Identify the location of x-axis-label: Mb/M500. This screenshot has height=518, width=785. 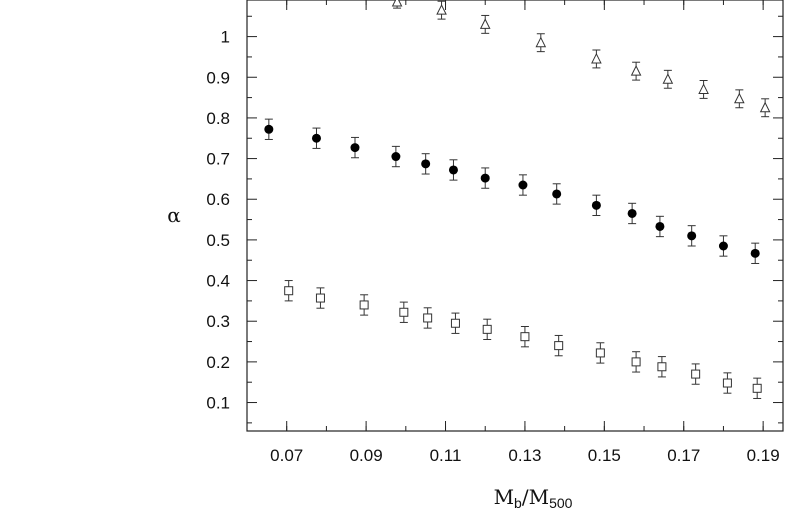
(533, 498).